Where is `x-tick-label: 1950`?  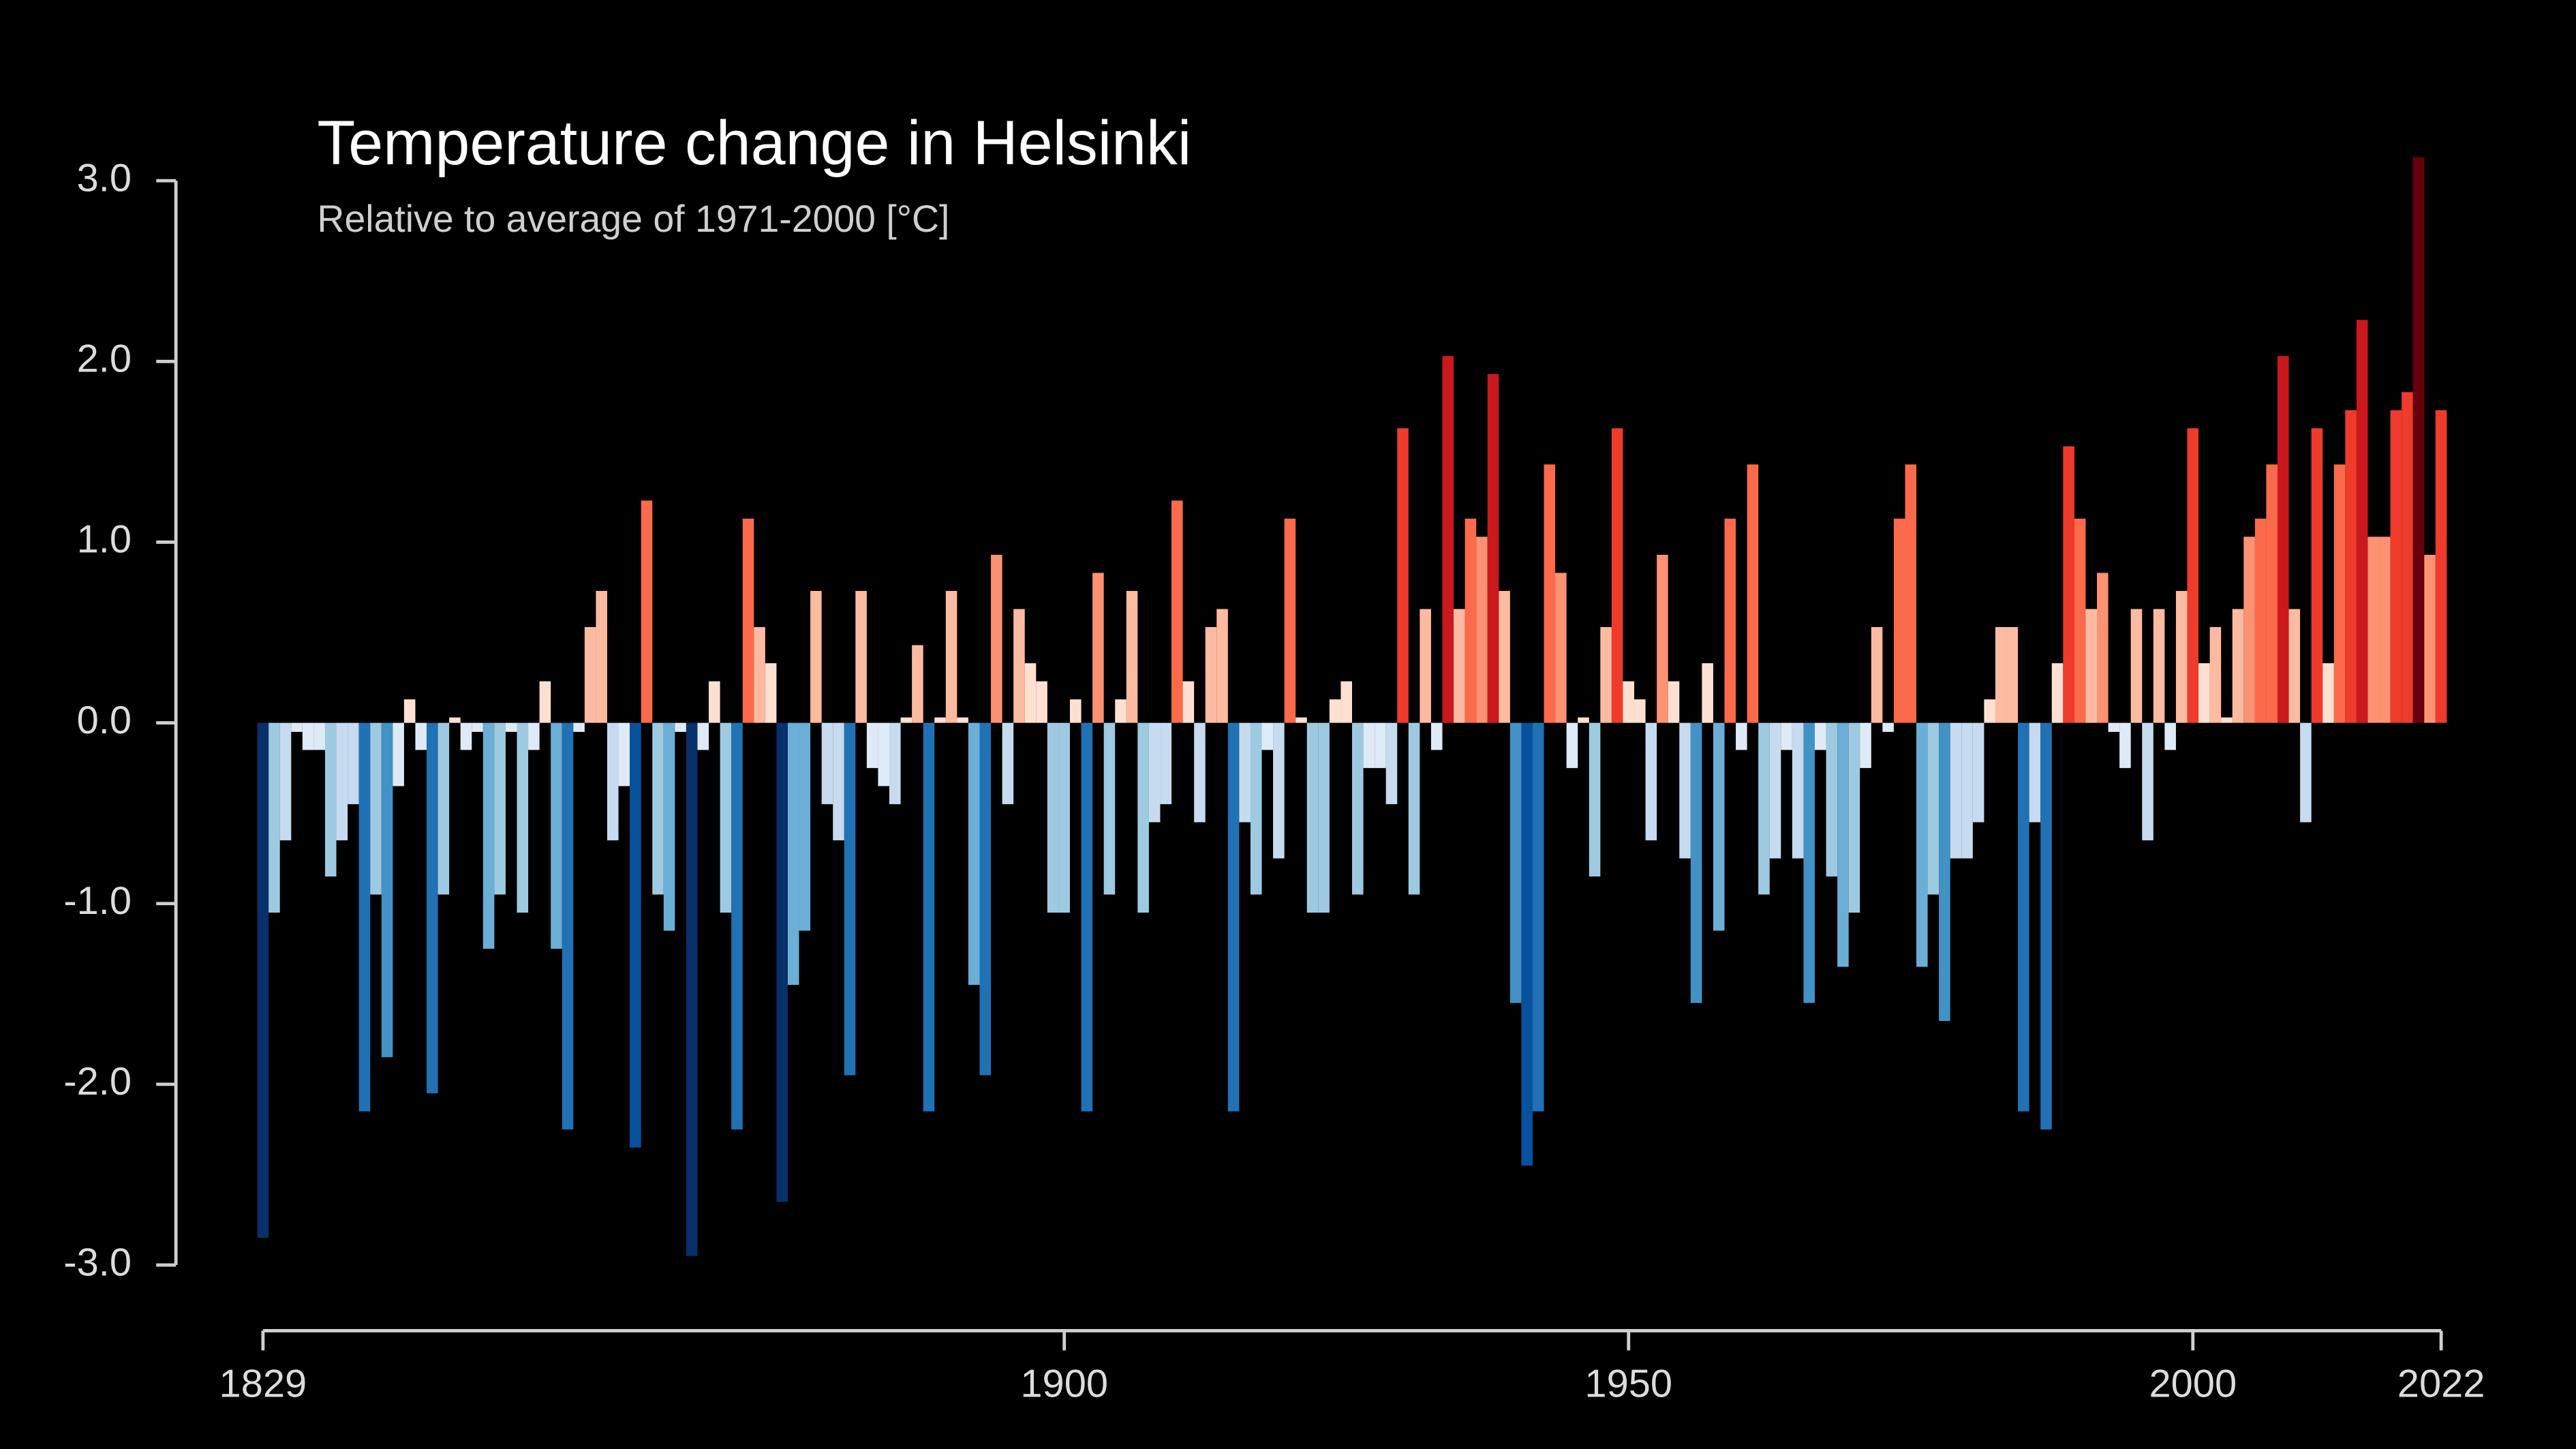 x-tick-label: 1950 is located at coordinates (1628, 1384).